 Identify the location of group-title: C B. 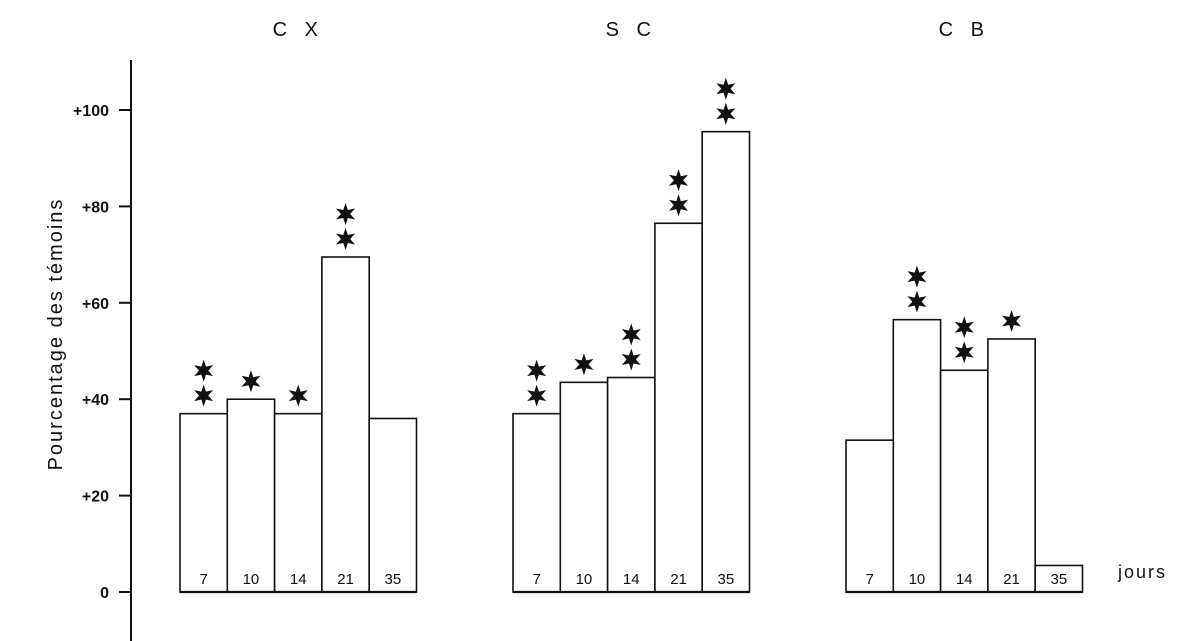
(964, 30).